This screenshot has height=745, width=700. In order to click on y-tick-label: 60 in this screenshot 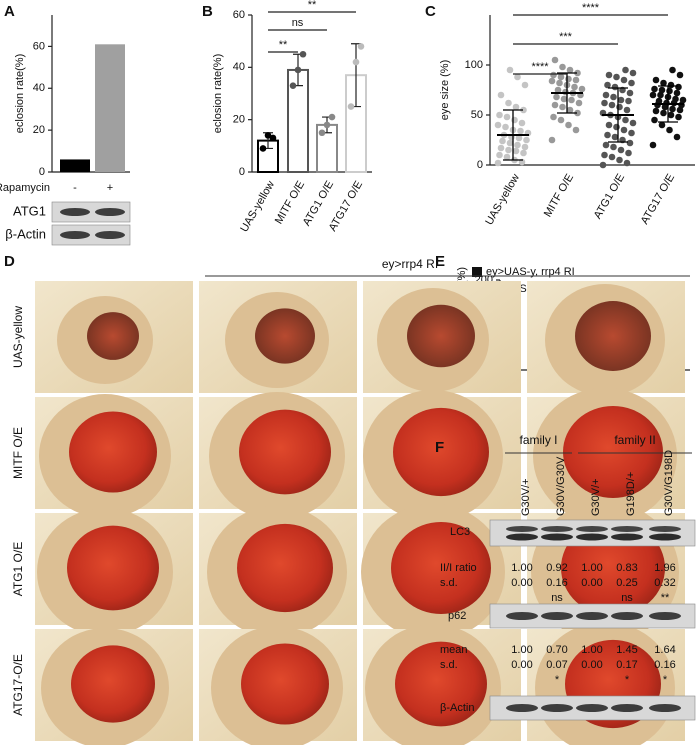, I will do `click(39, 46)`.